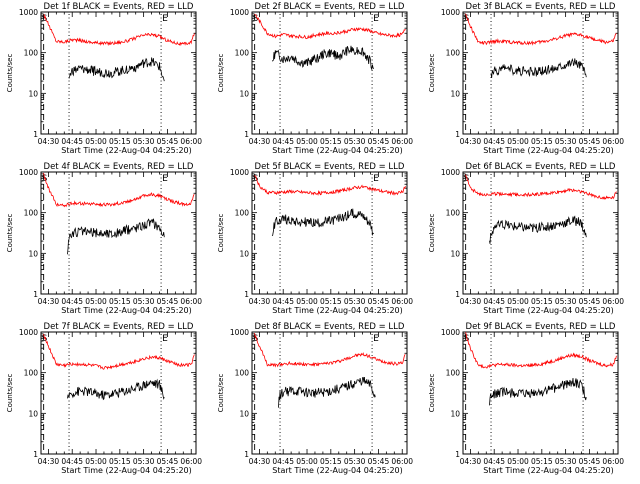 The image size is (640, 484). Describe the element at coordinates (330, 167) in the screenshot. I see `chart-title: Det 5f BLACK = Events, RED = LLD` at that location.